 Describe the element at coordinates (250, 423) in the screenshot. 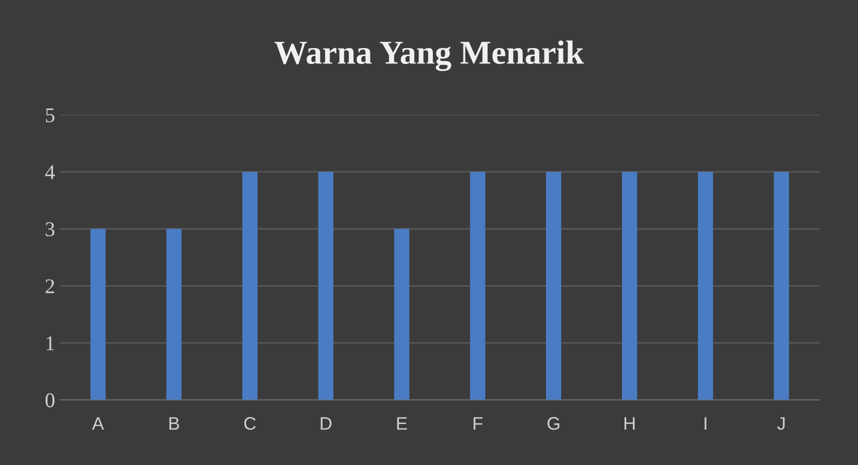

I see `x-tick-label: C` at that location.